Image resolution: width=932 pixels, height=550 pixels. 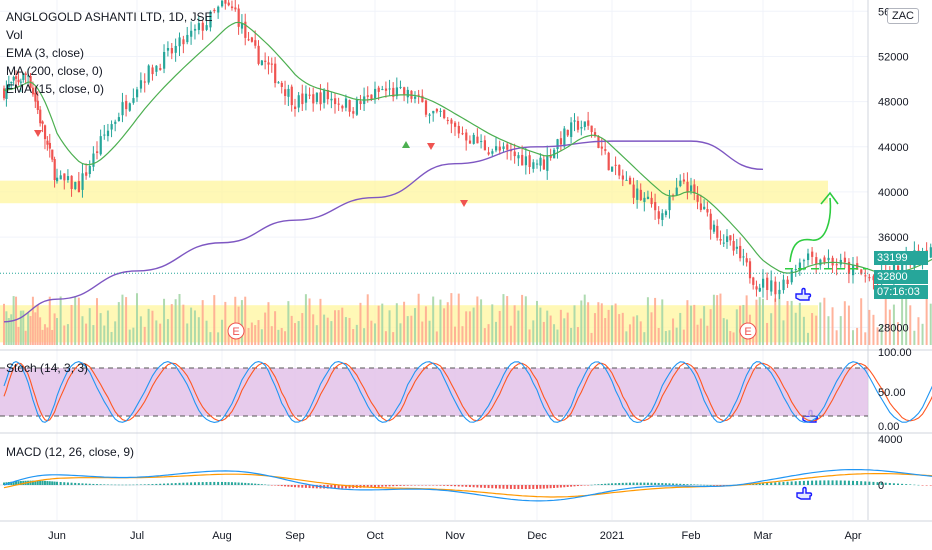 What do you see at coordinates (455, 536) in the screenshot?
I see `time-tick-label: Nov` at bounding box center [455, 536].